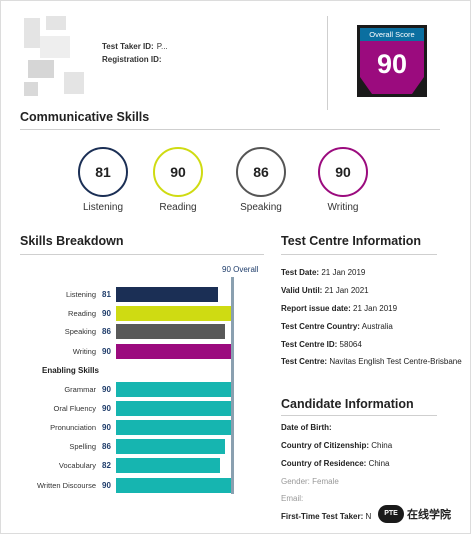 The width and height of the screenshot is (471, 534). I want to click on communicative-skills-title: Communicative Skills, so click(85, 117).